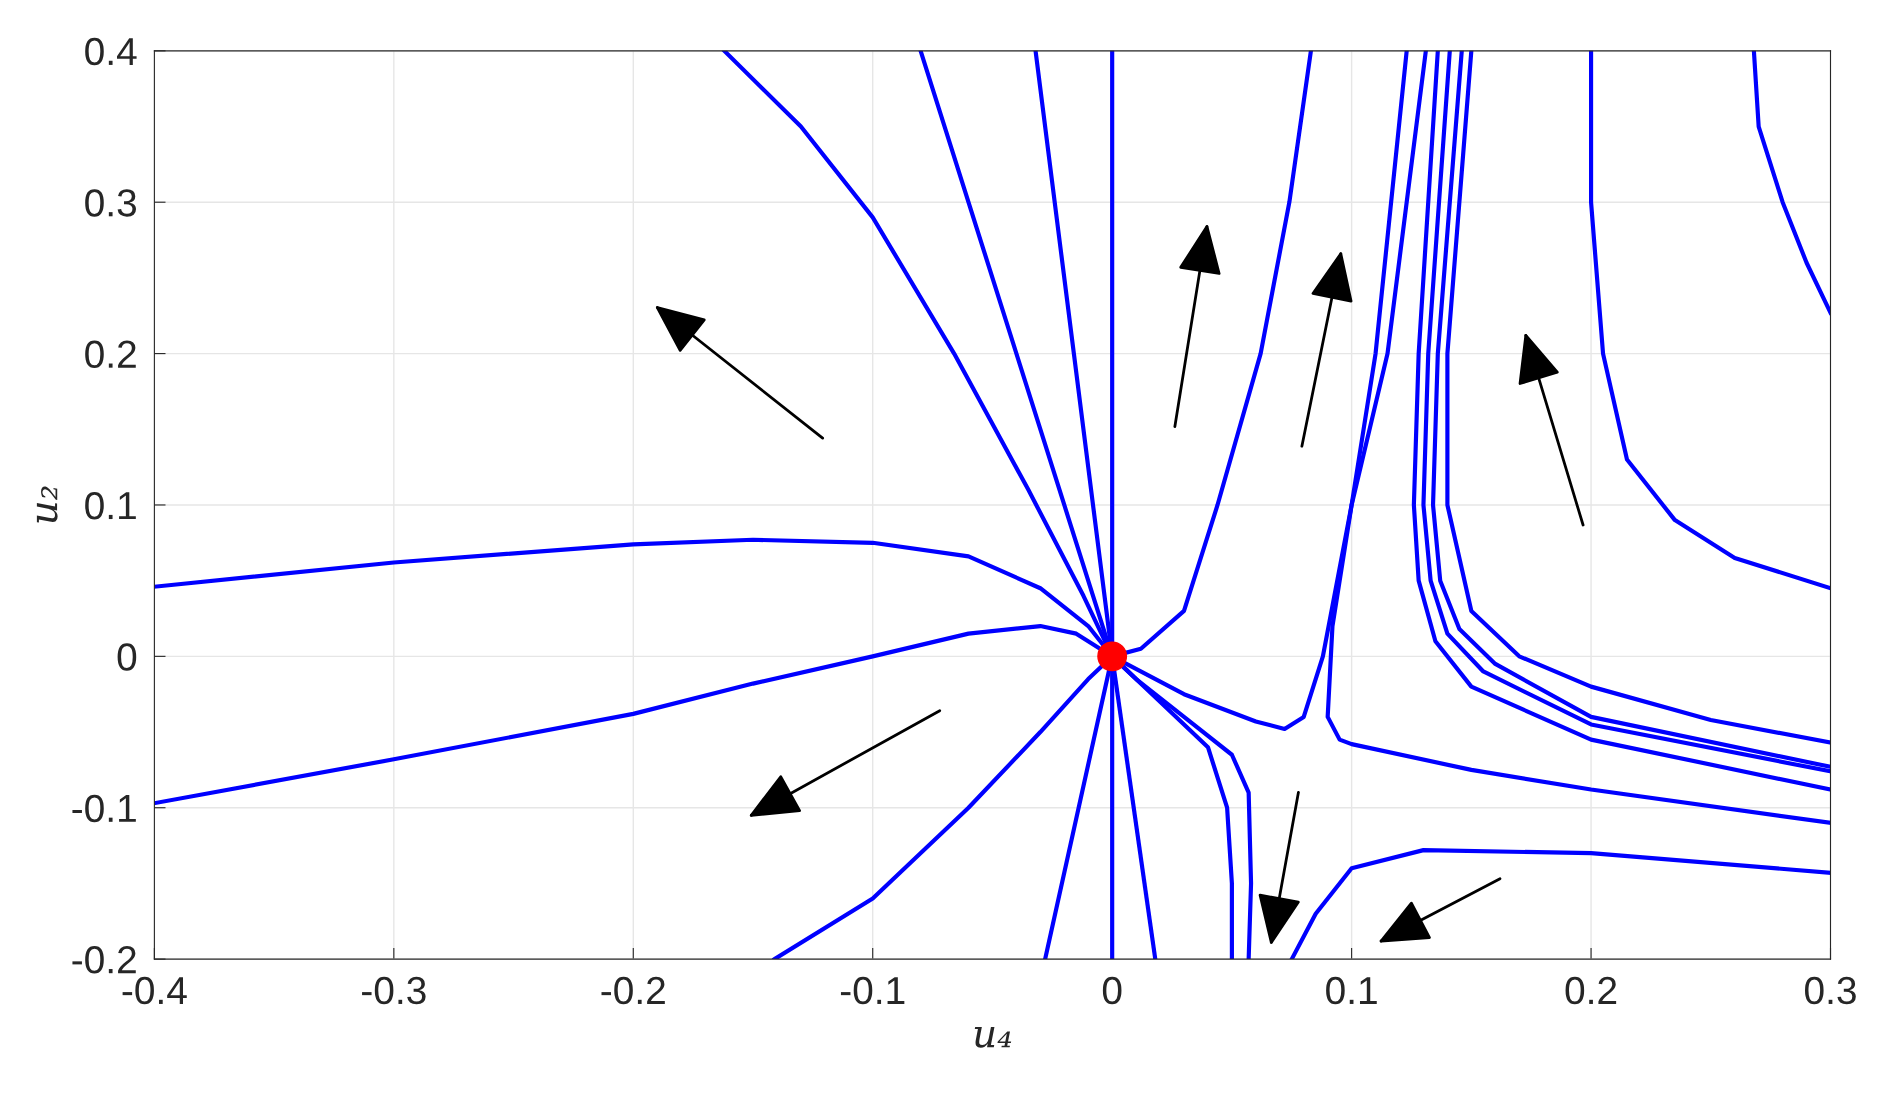 This screenshot has width=1892, height=1093. Describe the element at coordinates (1591, 990) in the screenshot. I see `x-tick-label: 0.2` at that location.